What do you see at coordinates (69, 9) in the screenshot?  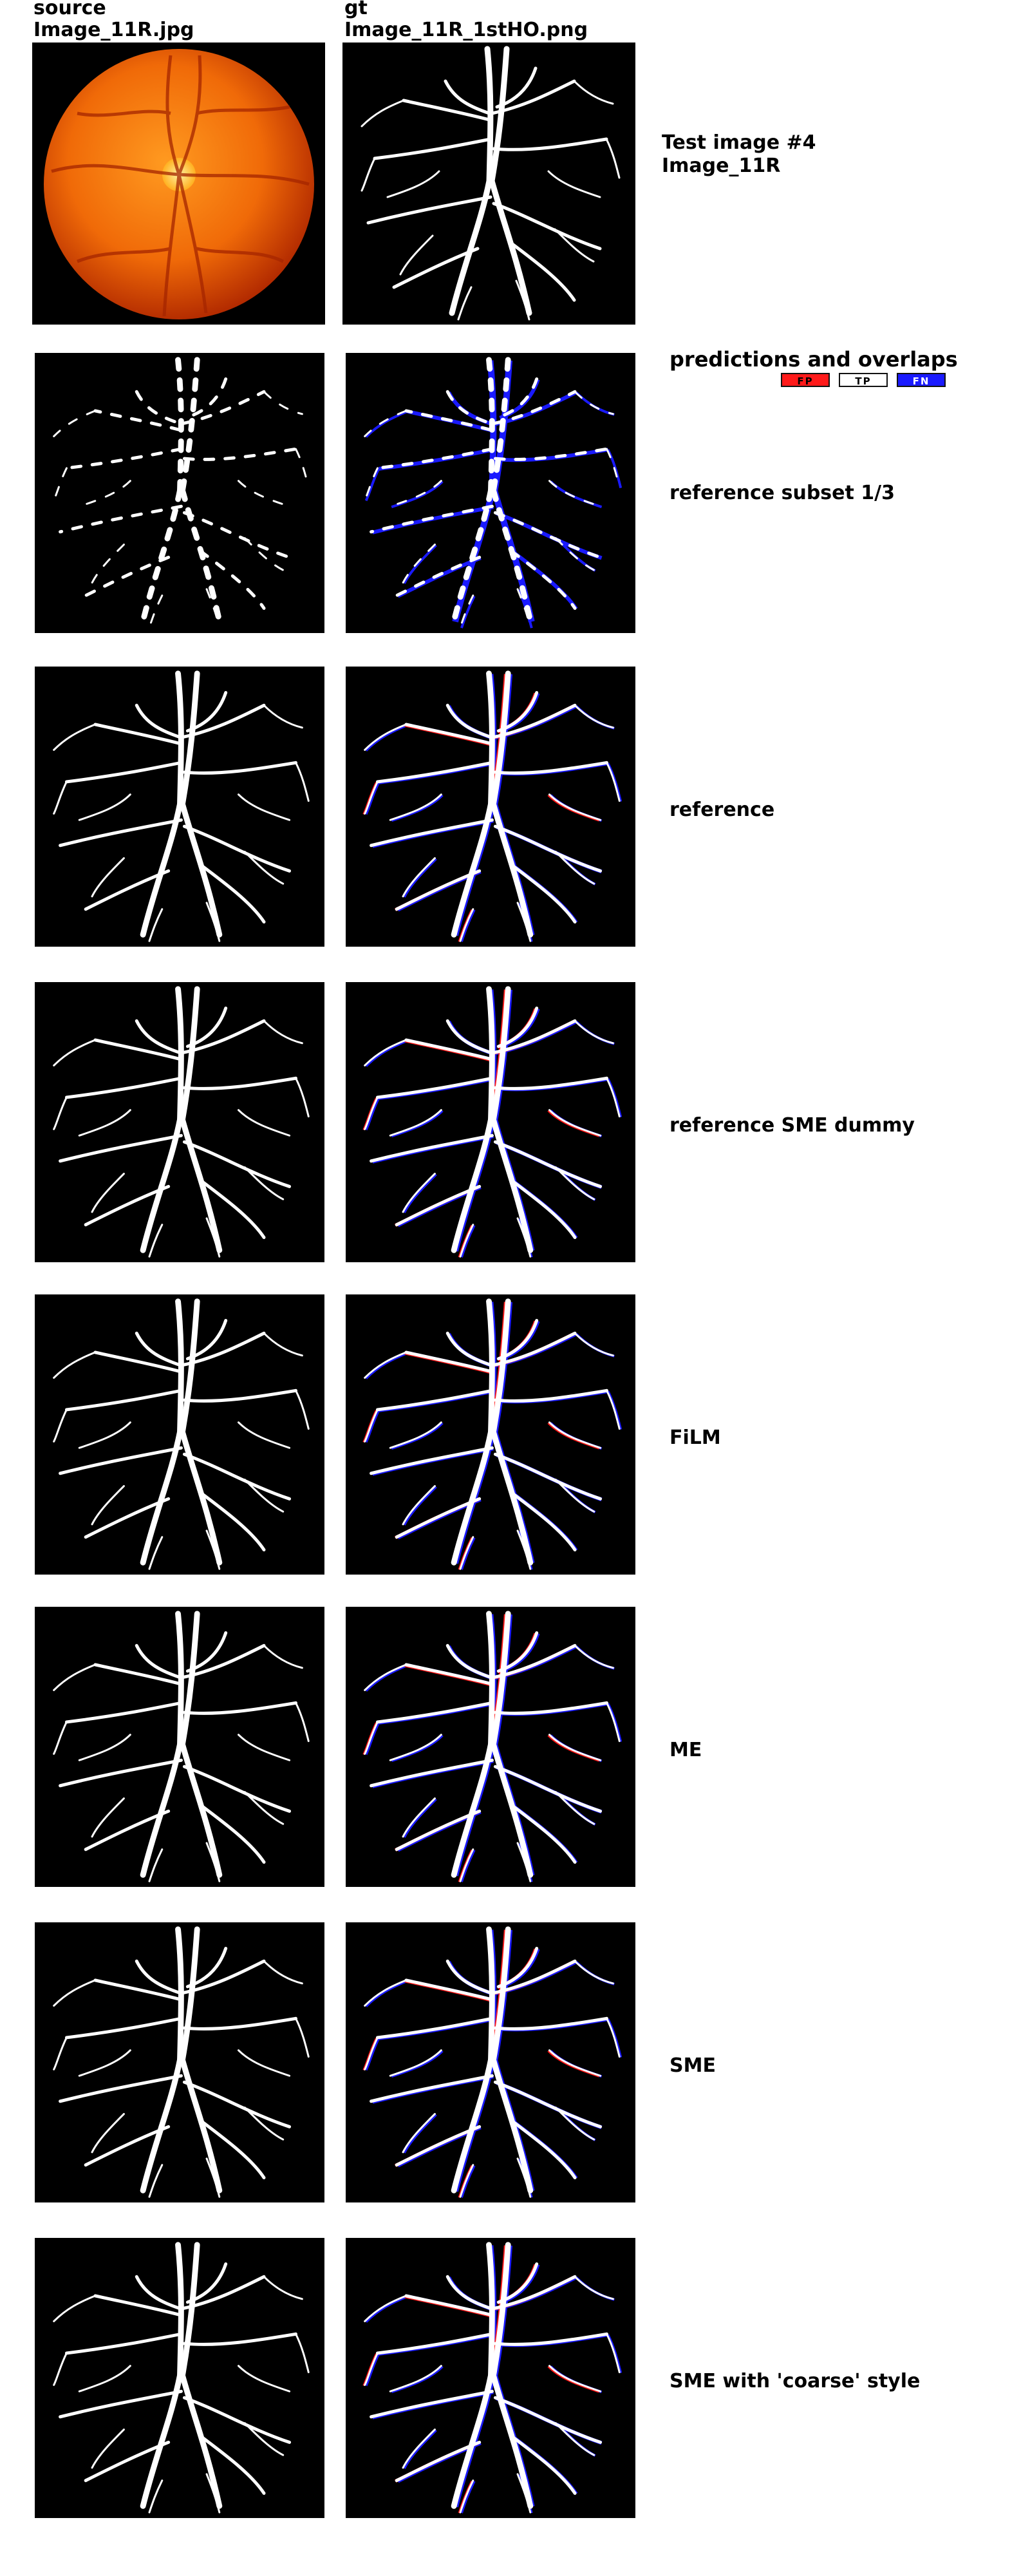 I see `source-title: source` at bounding box center [69, 9].